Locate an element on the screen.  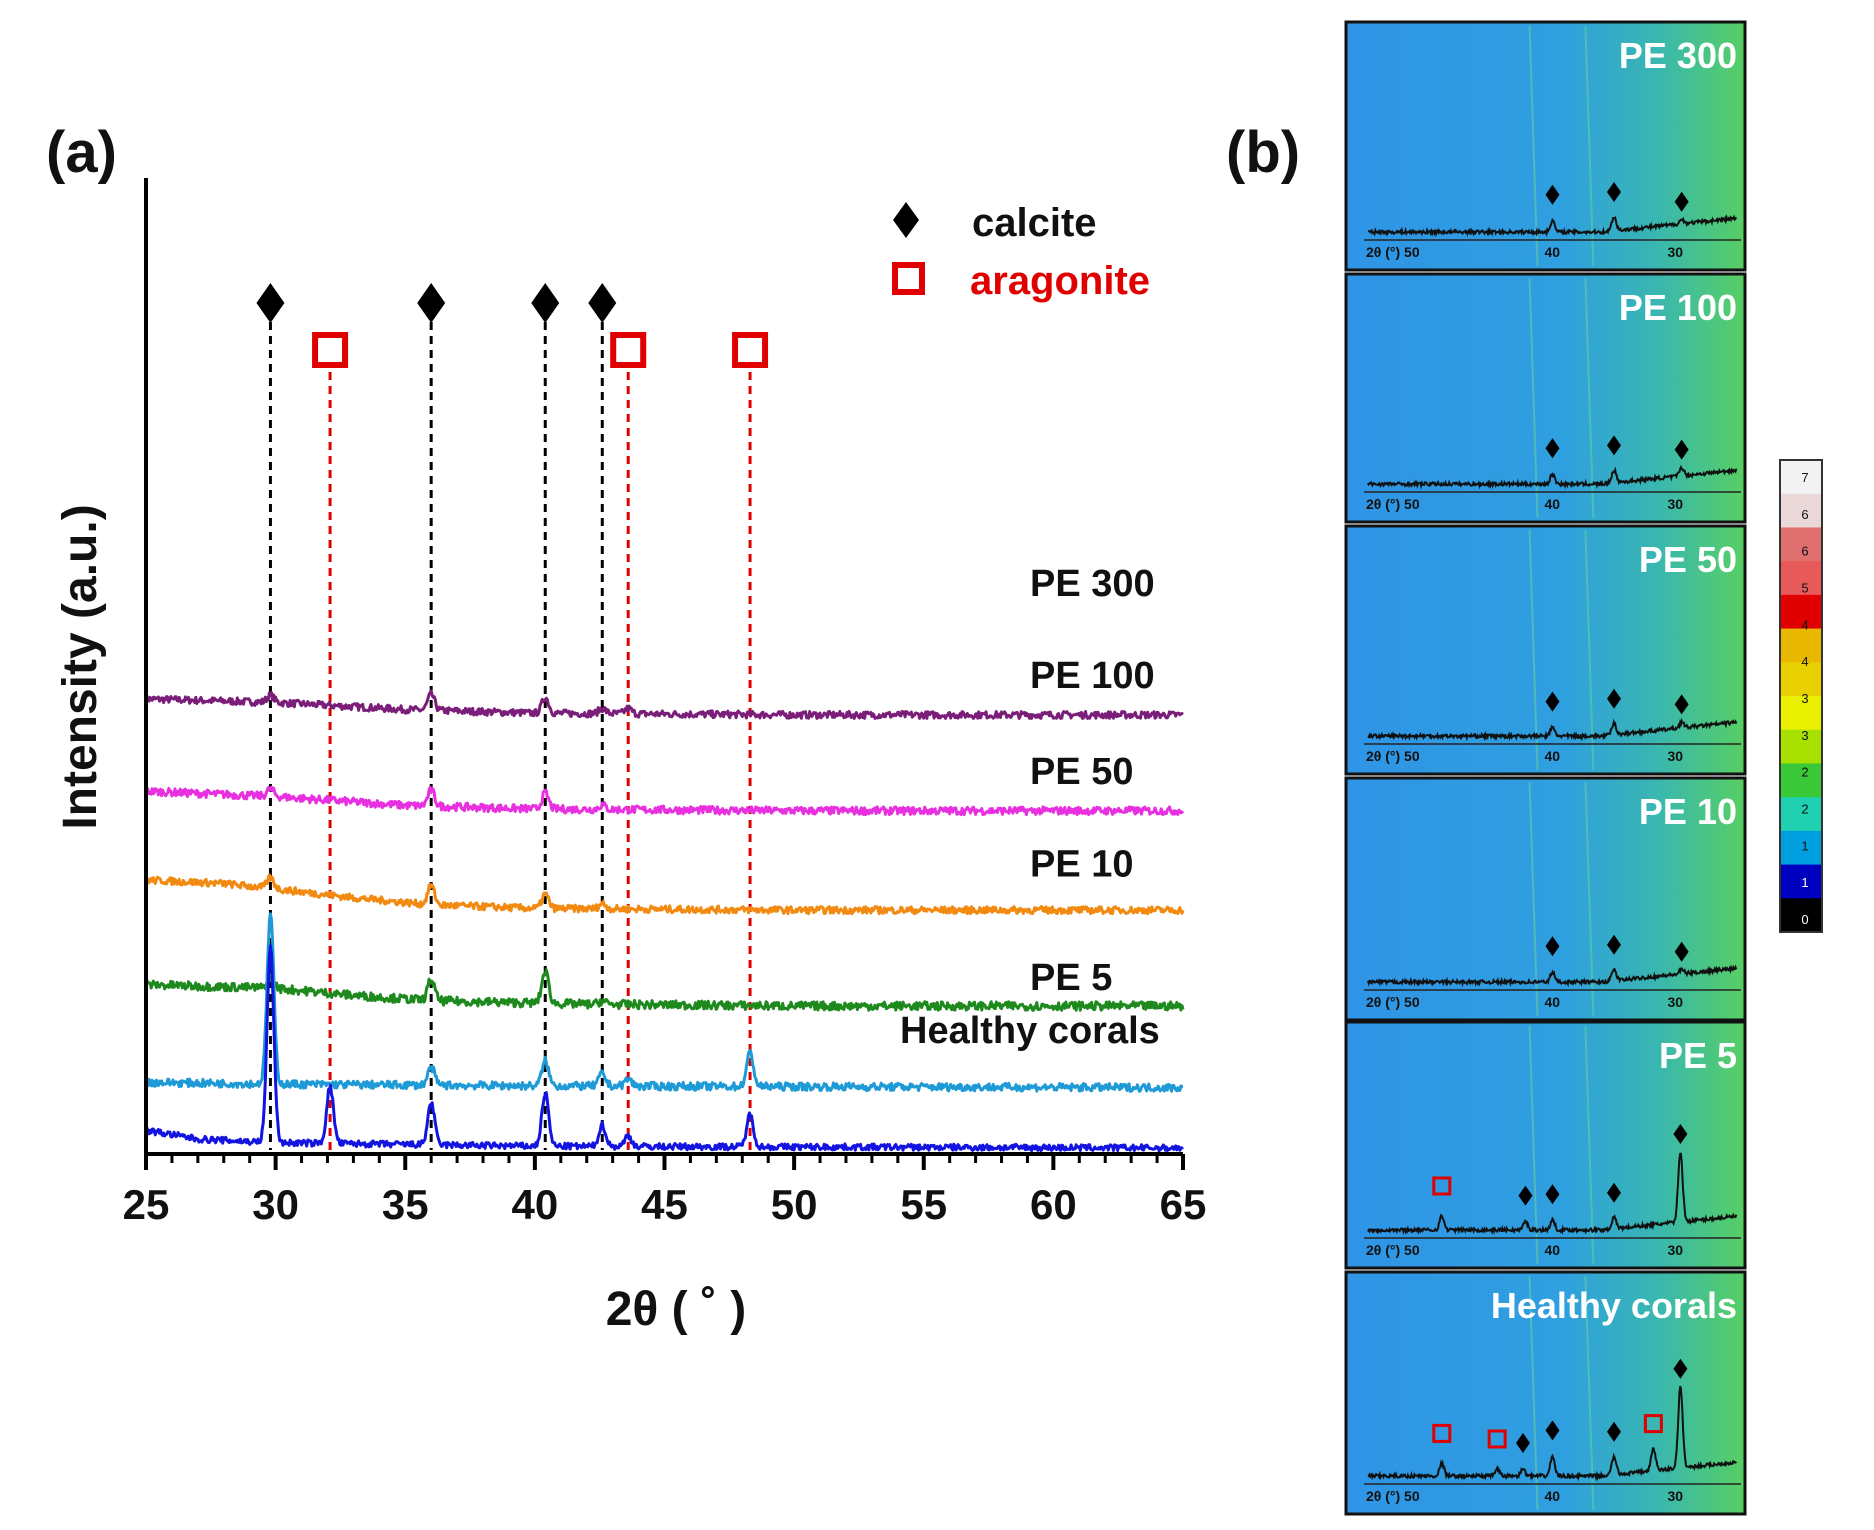
x-tick-label: 30 is located at coordinates (275, 1204).